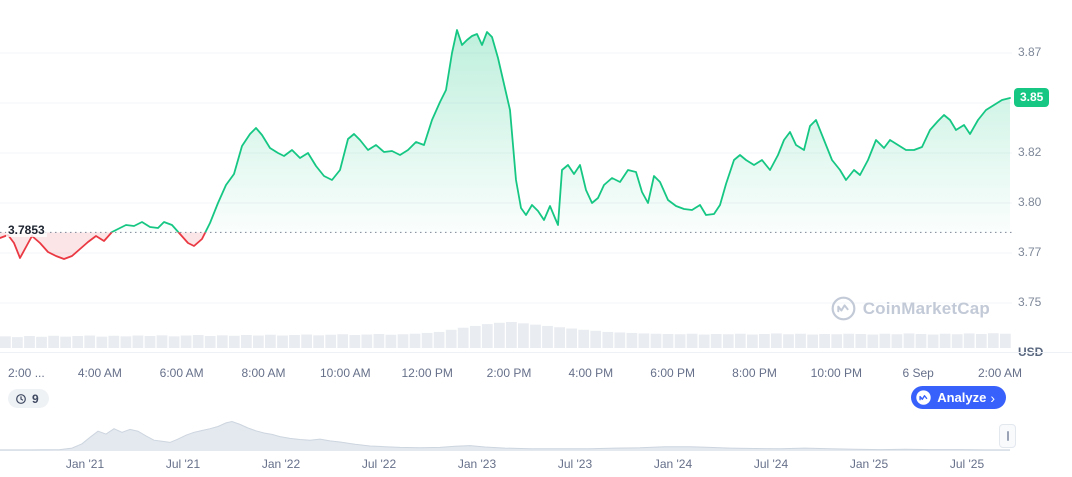  Describe the element at coordinates (181, 373) in the screenshot. I see `x-axis-label: 6:00 AM` at that location.